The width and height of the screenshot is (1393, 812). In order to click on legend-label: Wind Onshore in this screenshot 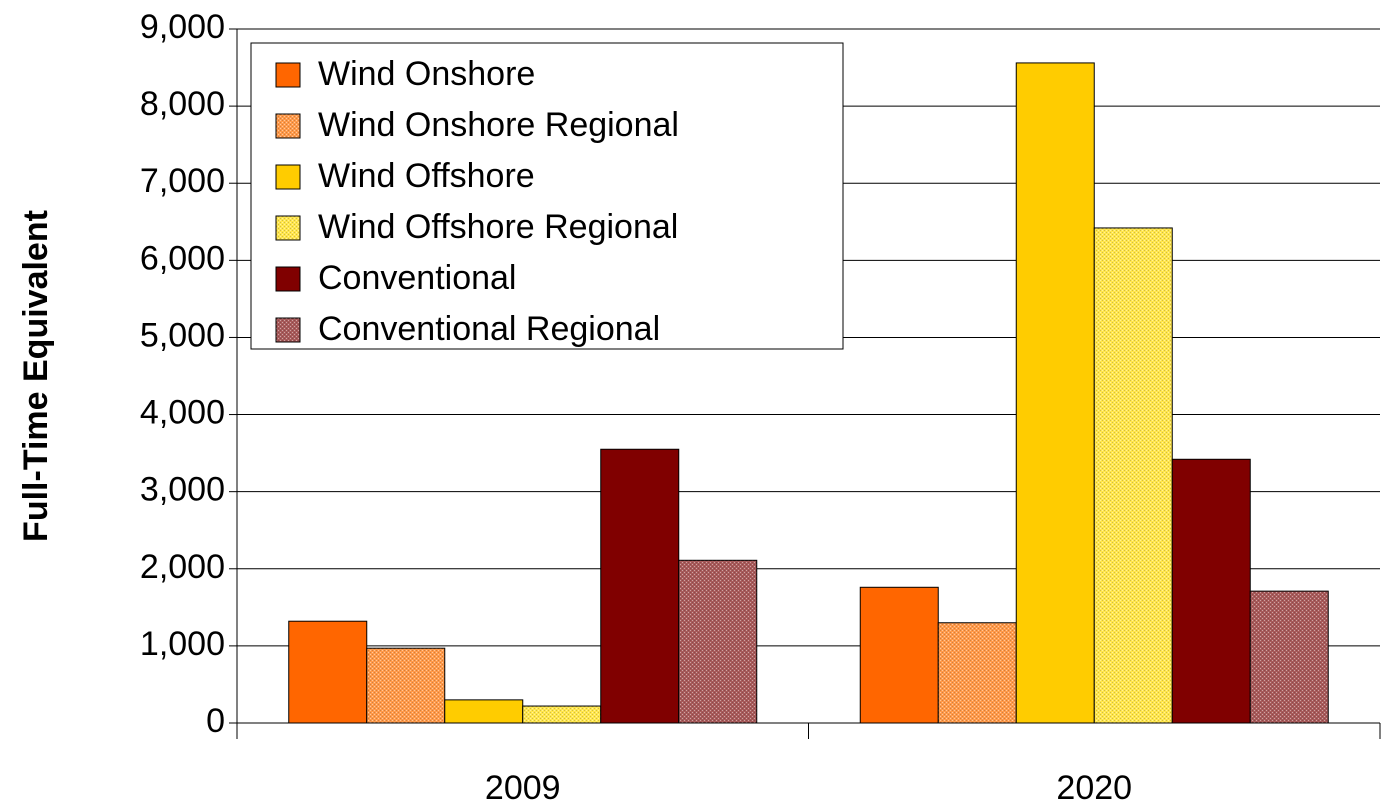, I will do `click(426, 74)`.